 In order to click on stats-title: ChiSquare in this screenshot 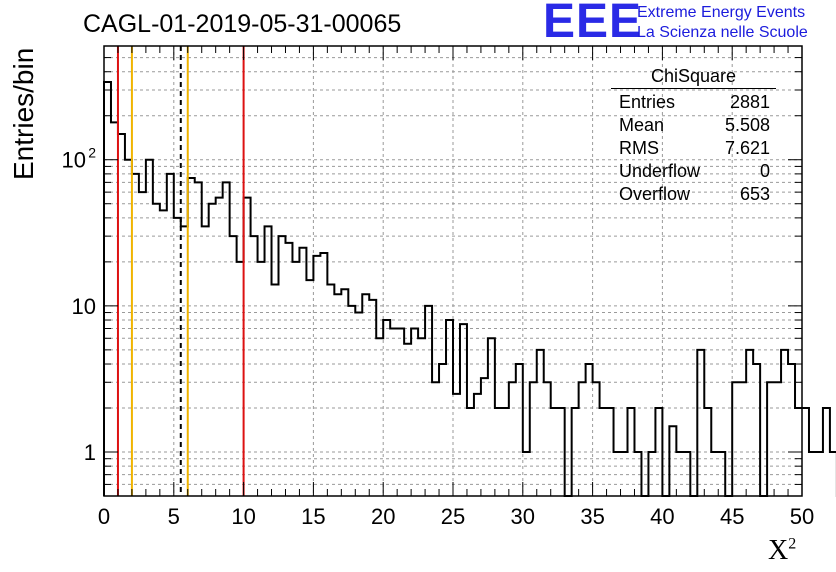, I will do `click(693, 77)`.